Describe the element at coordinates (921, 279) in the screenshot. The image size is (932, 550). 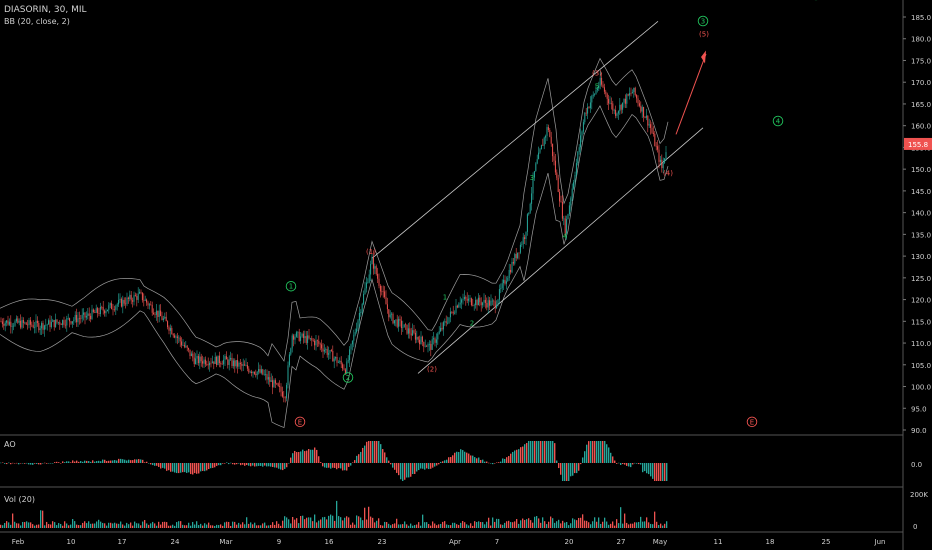
I see `price-tick-label: 125.0` at that location.